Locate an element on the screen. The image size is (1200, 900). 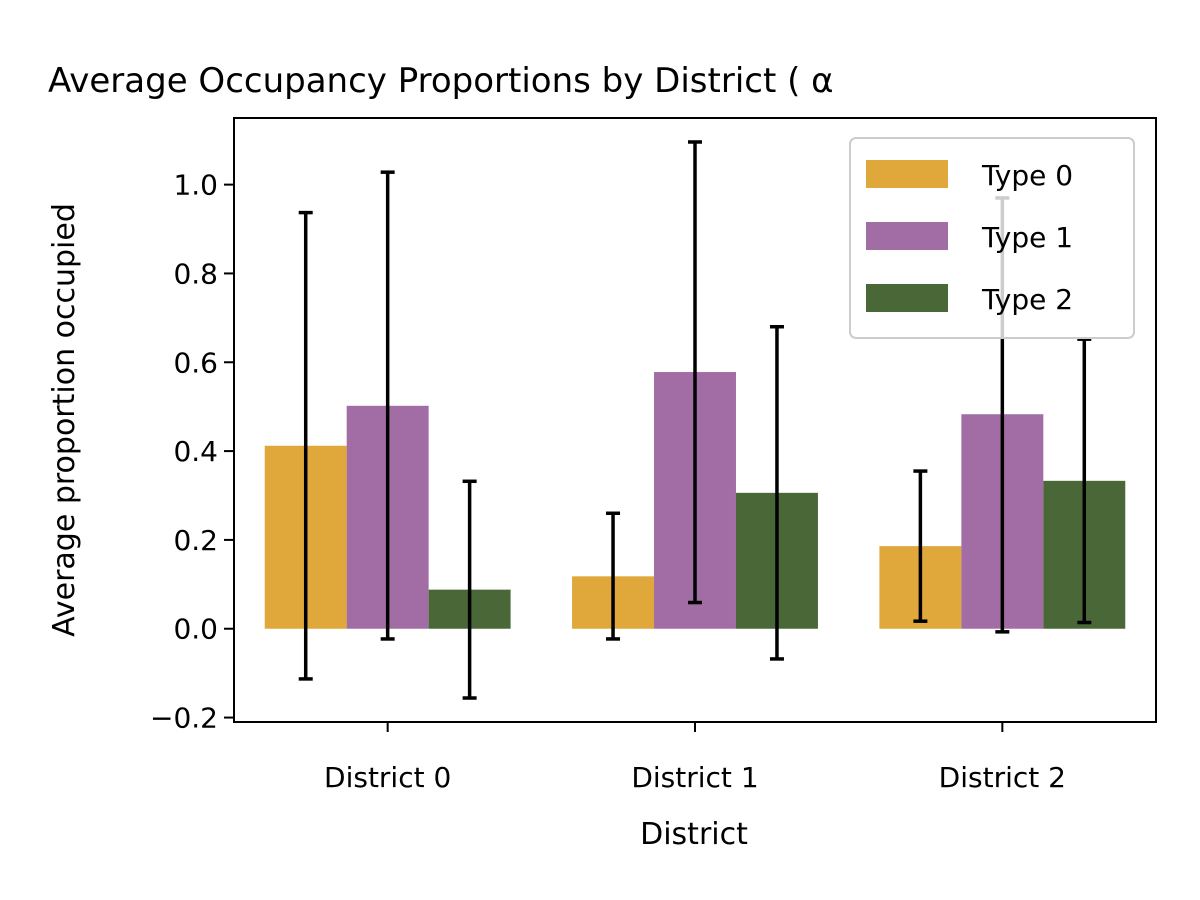
error-bar-type2-district2 is located at coordinates (1084, 481).